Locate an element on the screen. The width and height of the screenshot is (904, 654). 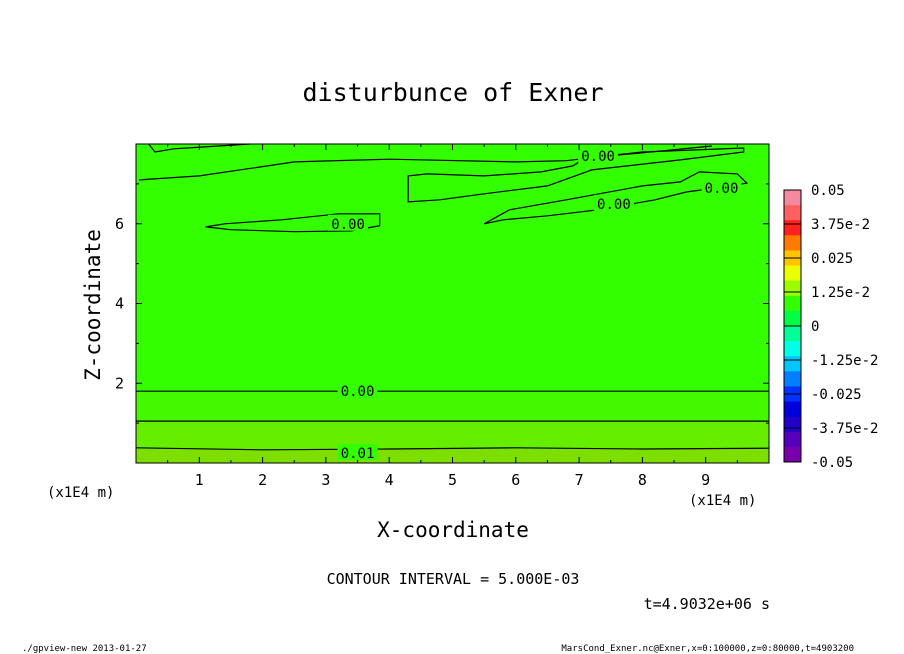
x-tick-label: 1 is located at coordinates (199, 480).